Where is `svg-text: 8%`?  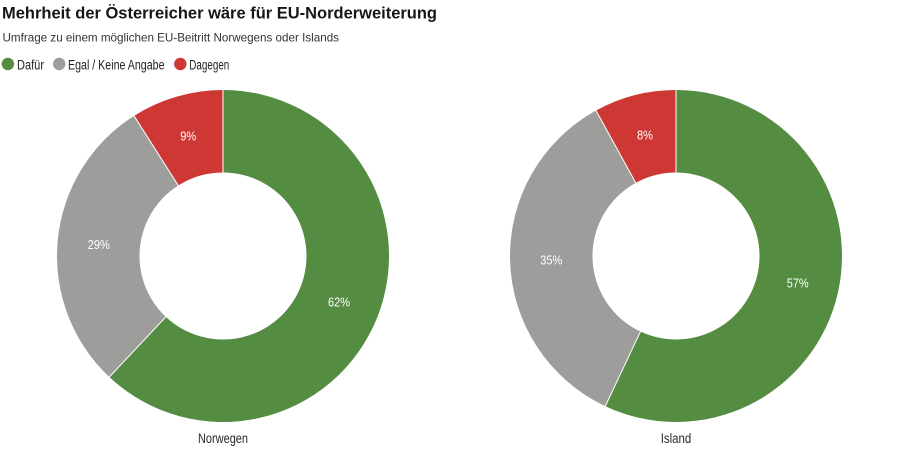 svg-text: 8% is located at coordinates (645, 135).